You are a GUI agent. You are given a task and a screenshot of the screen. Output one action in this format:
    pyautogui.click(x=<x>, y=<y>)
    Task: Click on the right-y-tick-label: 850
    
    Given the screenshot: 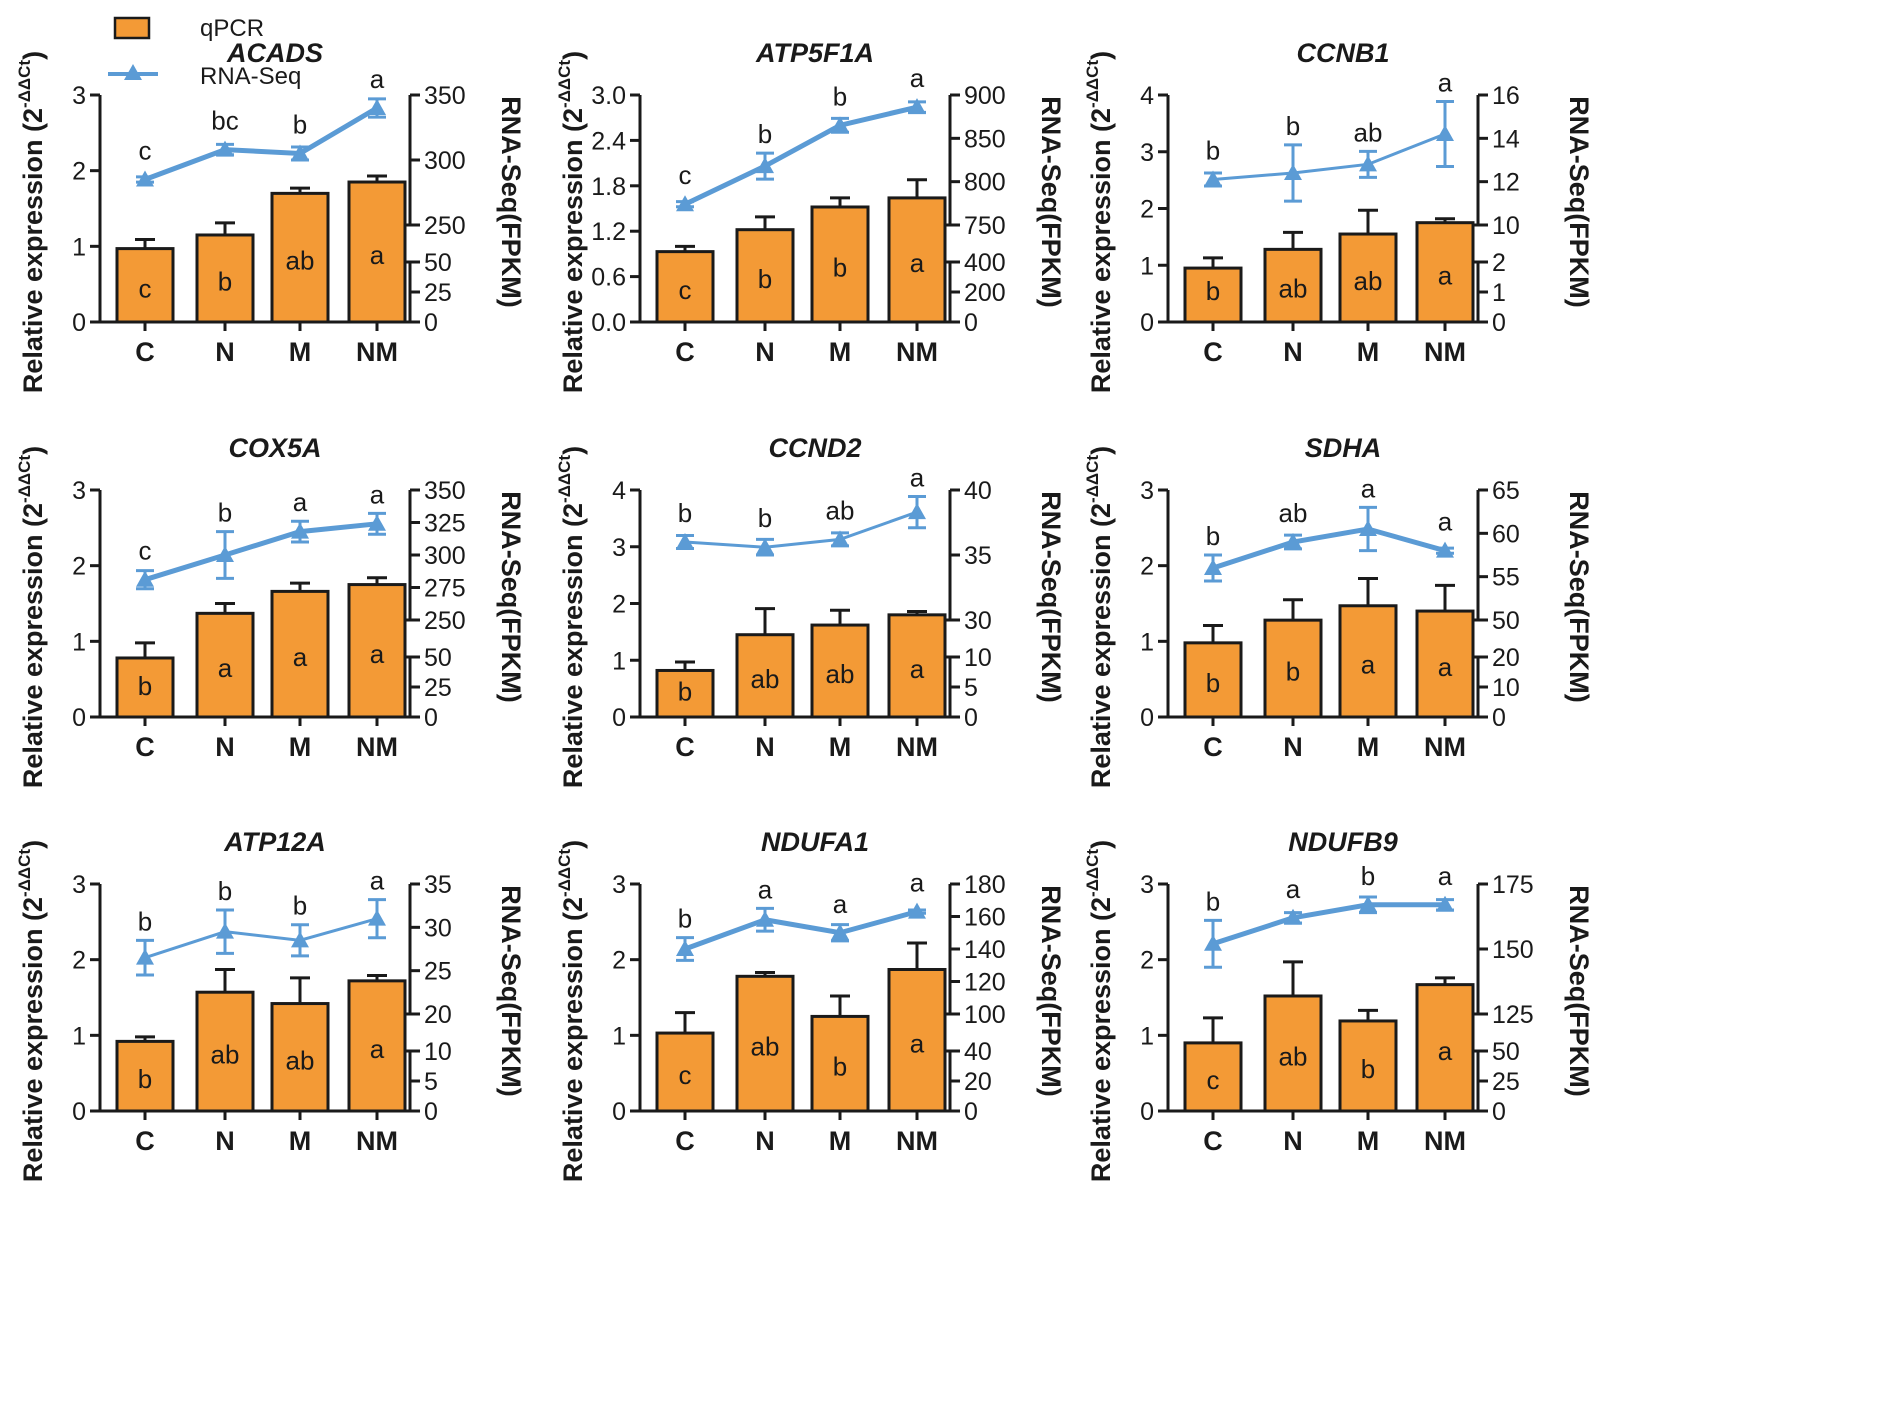 What is the action you would take?
    pyautogui.click(x=985, y=139)
    